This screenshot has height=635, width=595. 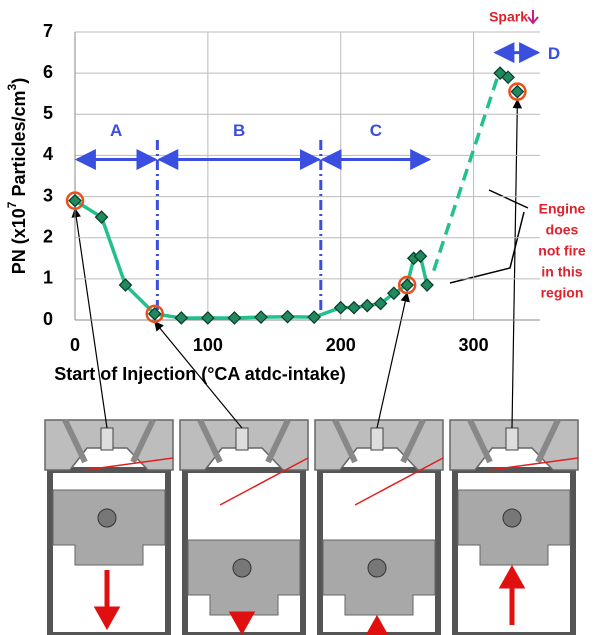 I want to click on spark-label: Spark, so click(x=508, y=17).